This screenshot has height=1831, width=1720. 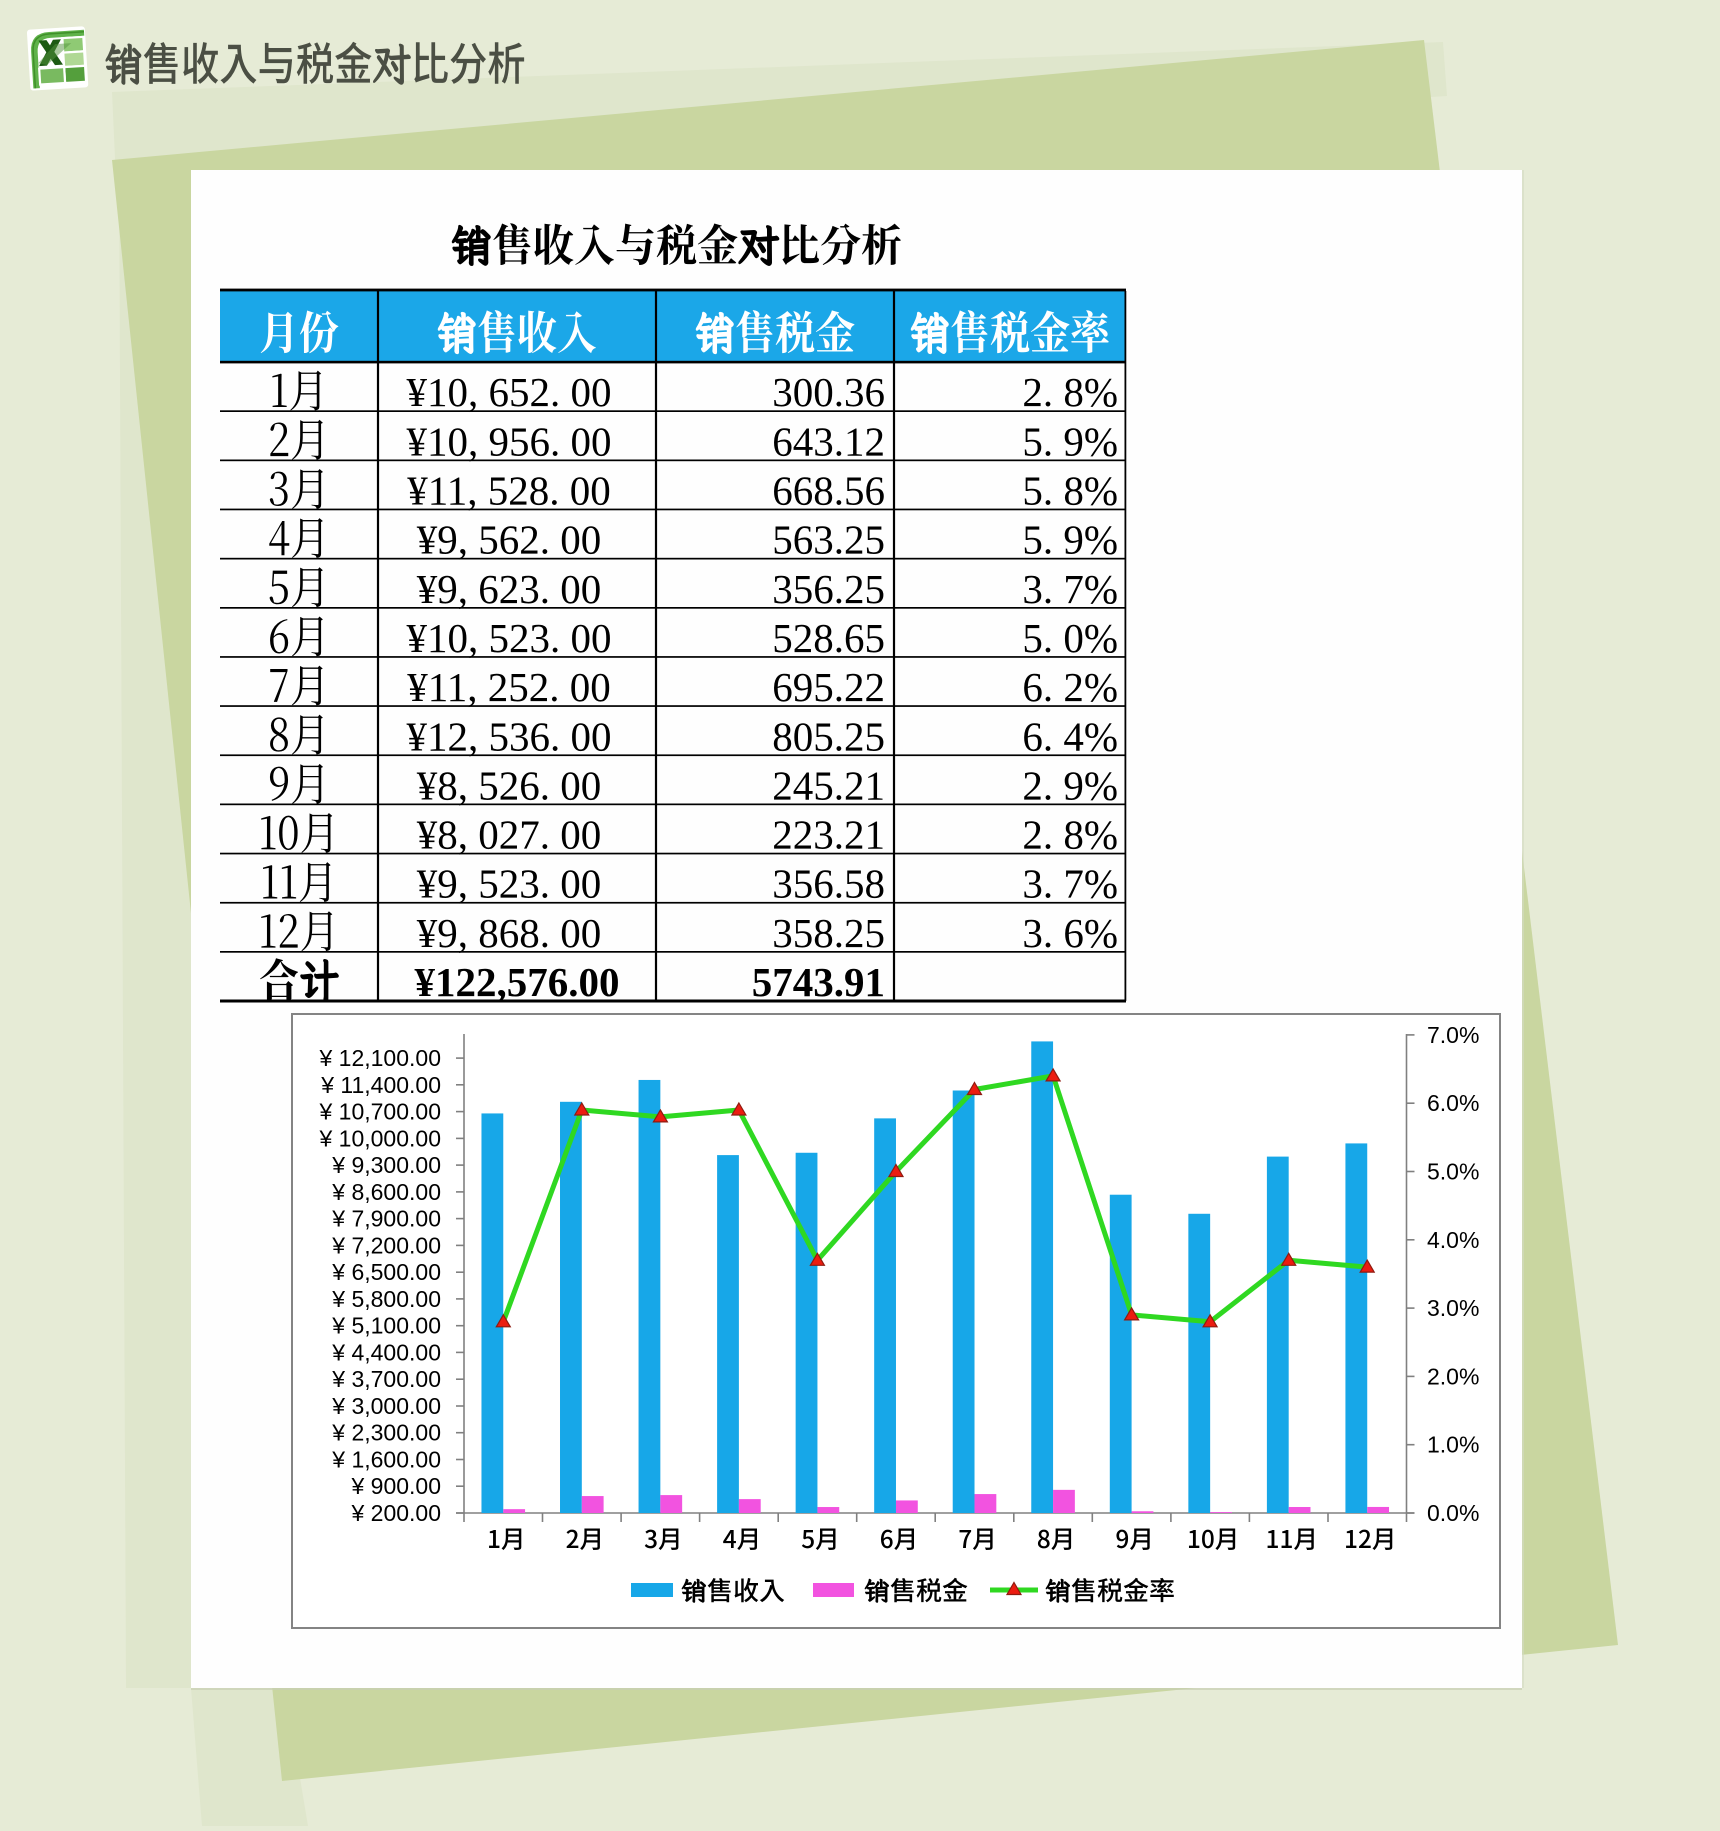 What do you see at coordinates (509, 392) in the screenshot?
I see `svg-text: ¥10, 652. 00` at bounding box center [509, 392].